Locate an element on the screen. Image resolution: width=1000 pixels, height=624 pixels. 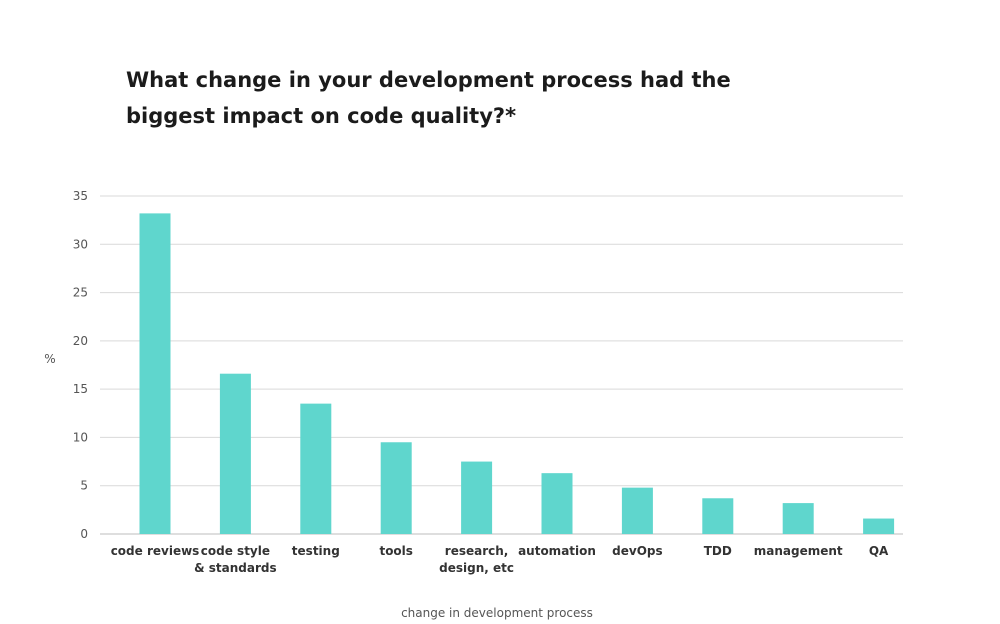
x-axis-title: change in development process is located at coordinates (497, 613).